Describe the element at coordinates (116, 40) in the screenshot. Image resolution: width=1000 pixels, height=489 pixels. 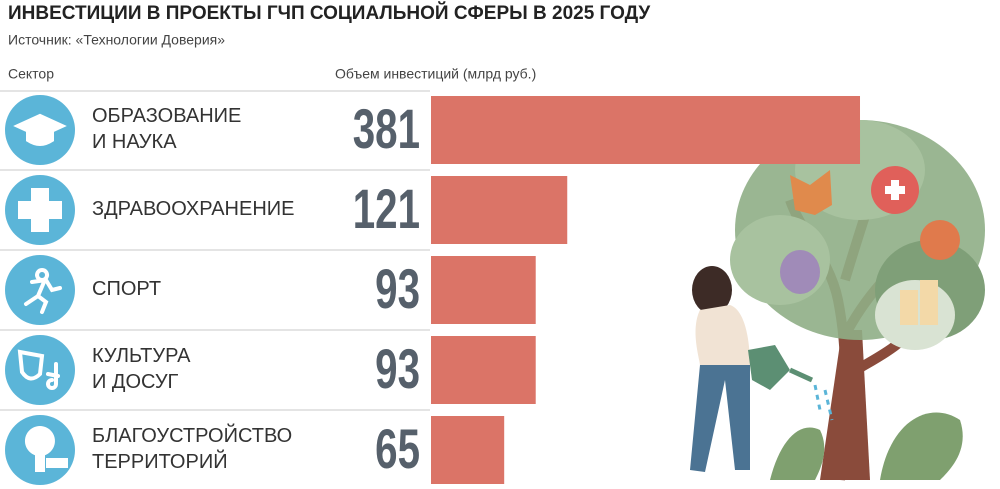
I see `chart-subtitle: Источник: «Технологии Доверия»` at that location.